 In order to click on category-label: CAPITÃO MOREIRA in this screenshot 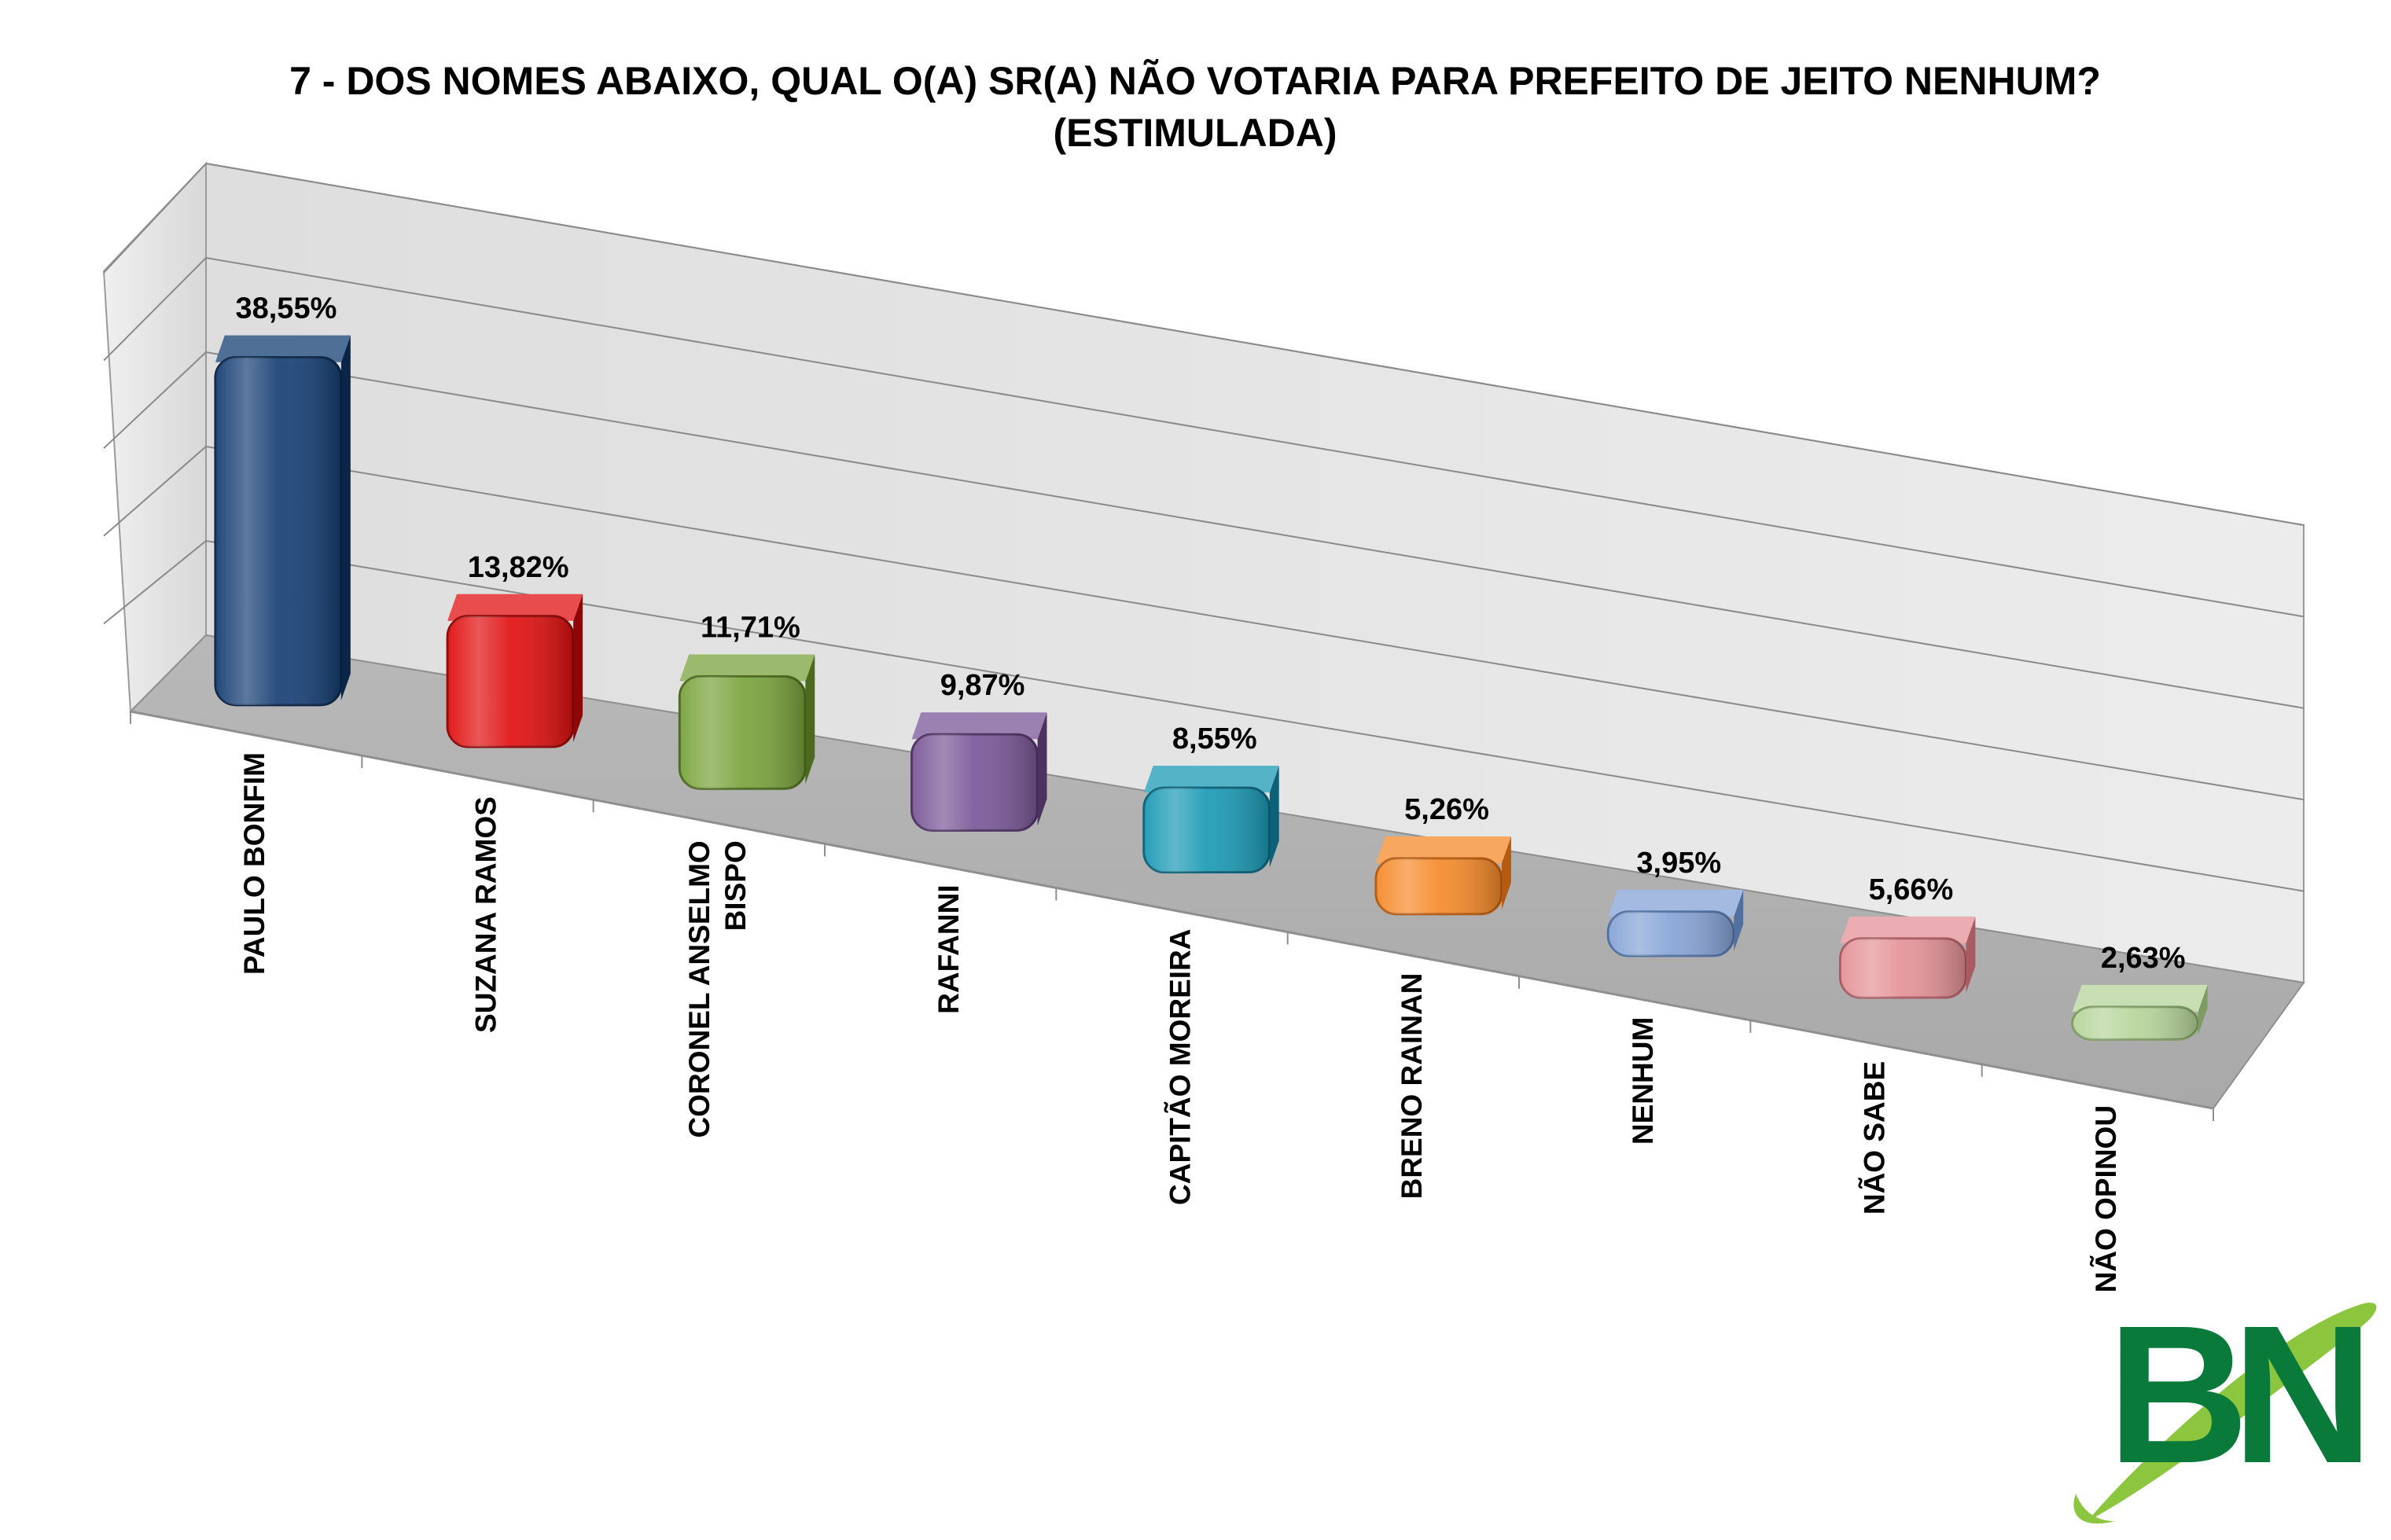, I will do `click(1180, 1068)`.